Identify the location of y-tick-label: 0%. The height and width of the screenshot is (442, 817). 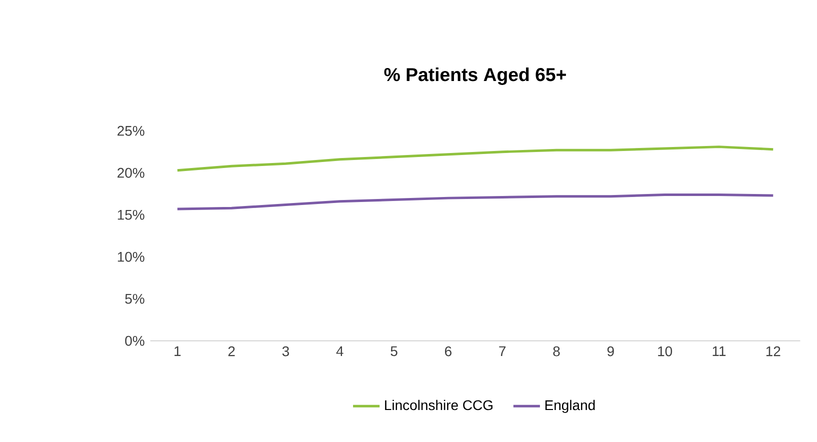
(134, 341).